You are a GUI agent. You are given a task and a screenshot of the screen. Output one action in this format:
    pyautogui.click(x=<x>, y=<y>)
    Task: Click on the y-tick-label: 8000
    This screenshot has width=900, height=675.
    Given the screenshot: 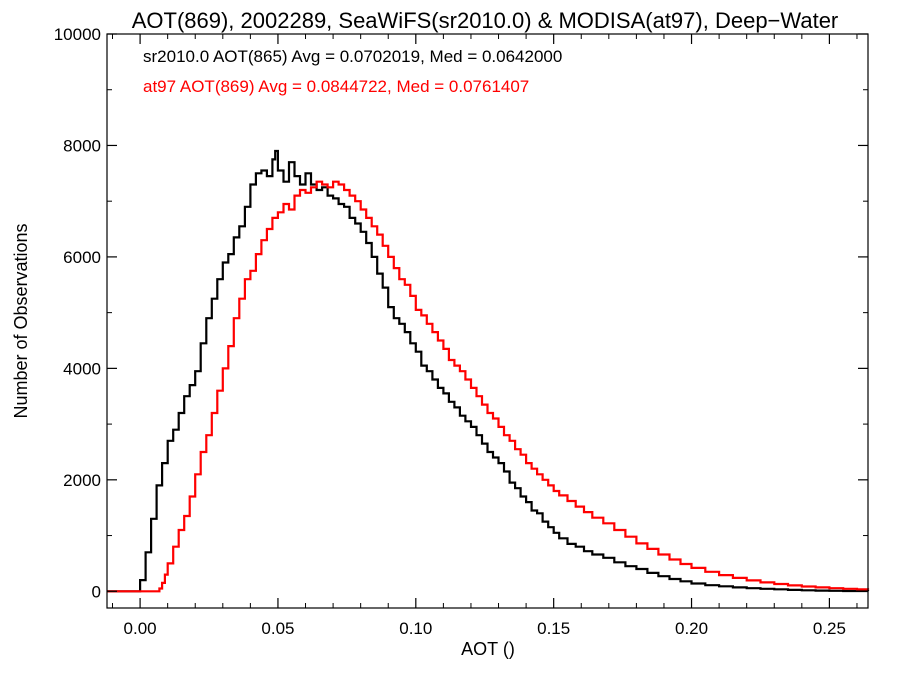 What is the action you would take?
    pyautogui.click(x=82, y=145)
    